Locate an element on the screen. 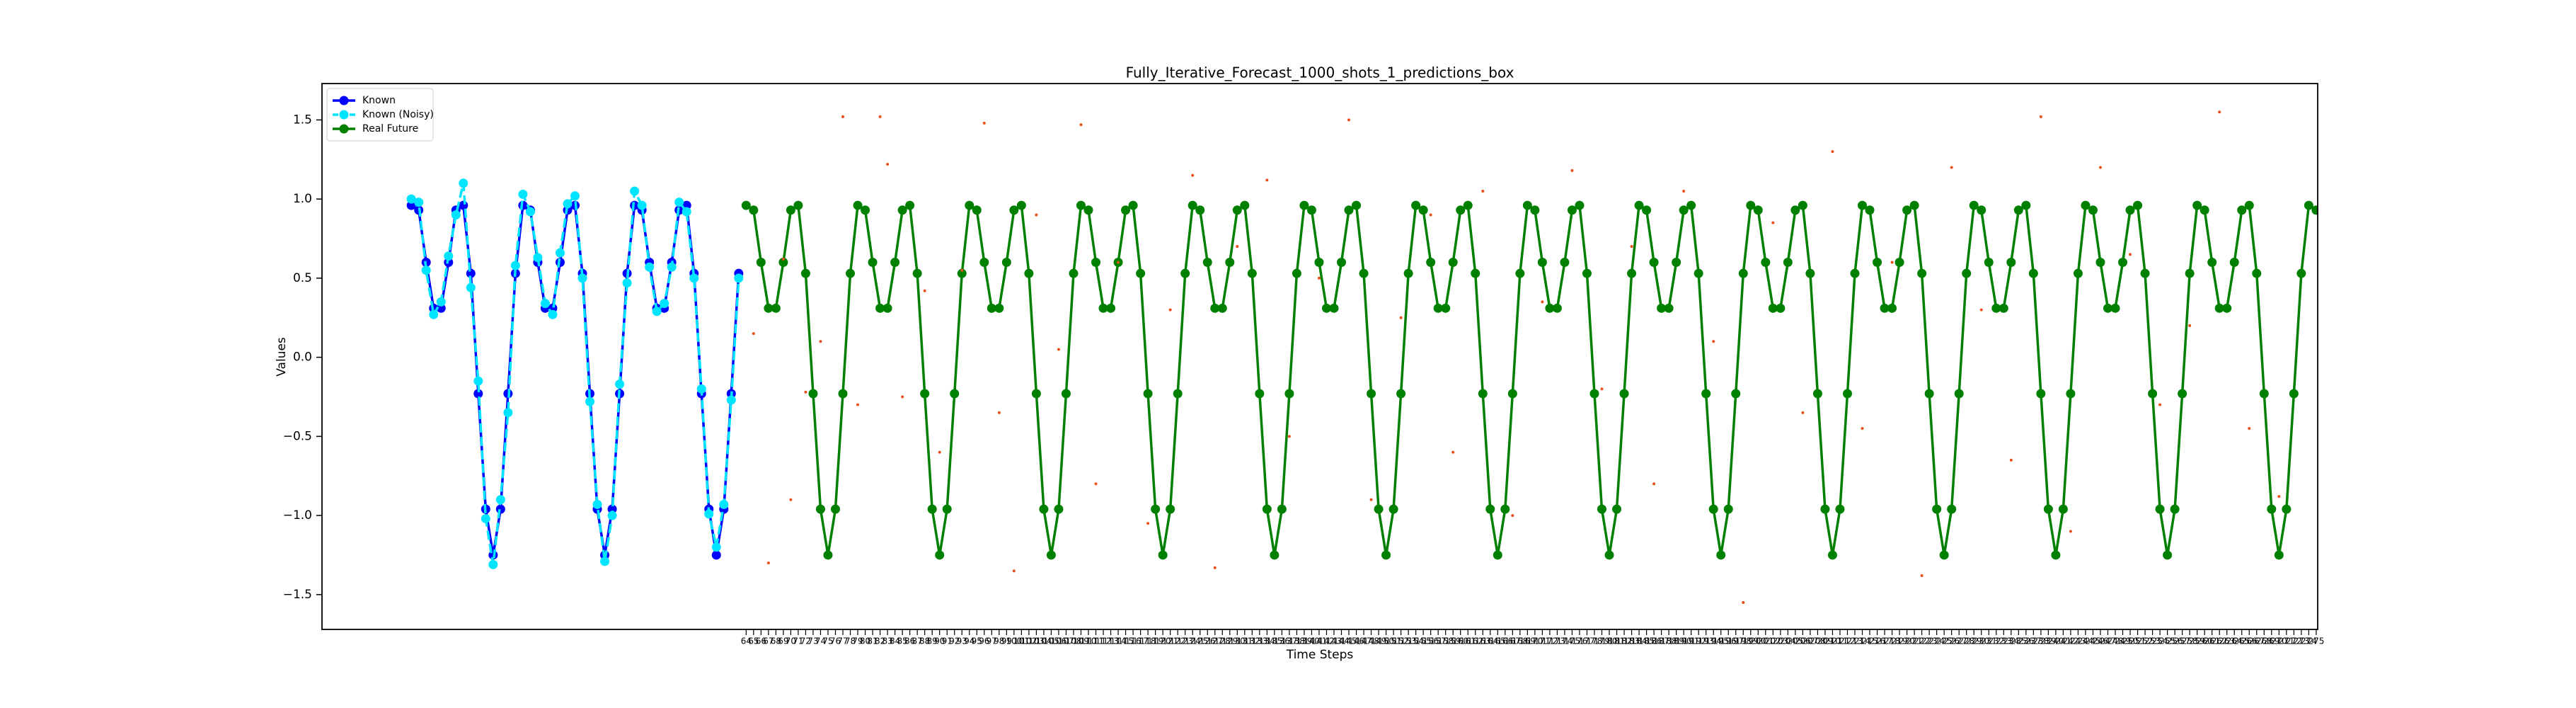  x-tick-label: 97 is located at coordinates (992, 641).